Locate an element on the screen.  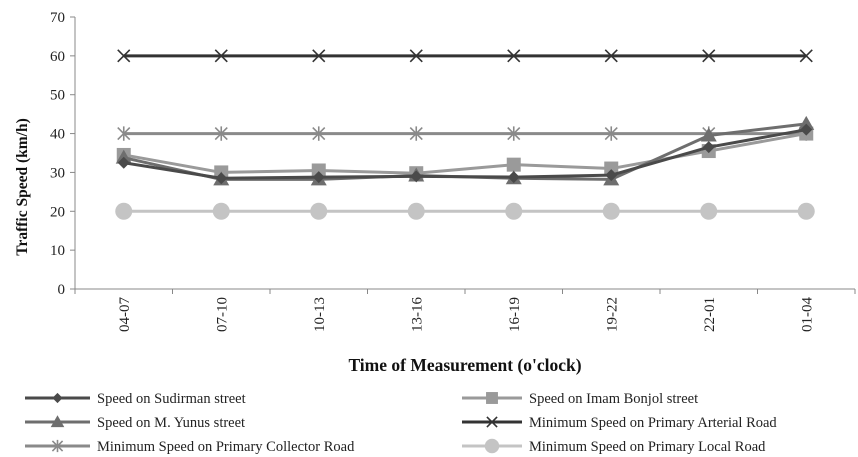
y-tick-label: 50 is located at coordinates (57, 96).